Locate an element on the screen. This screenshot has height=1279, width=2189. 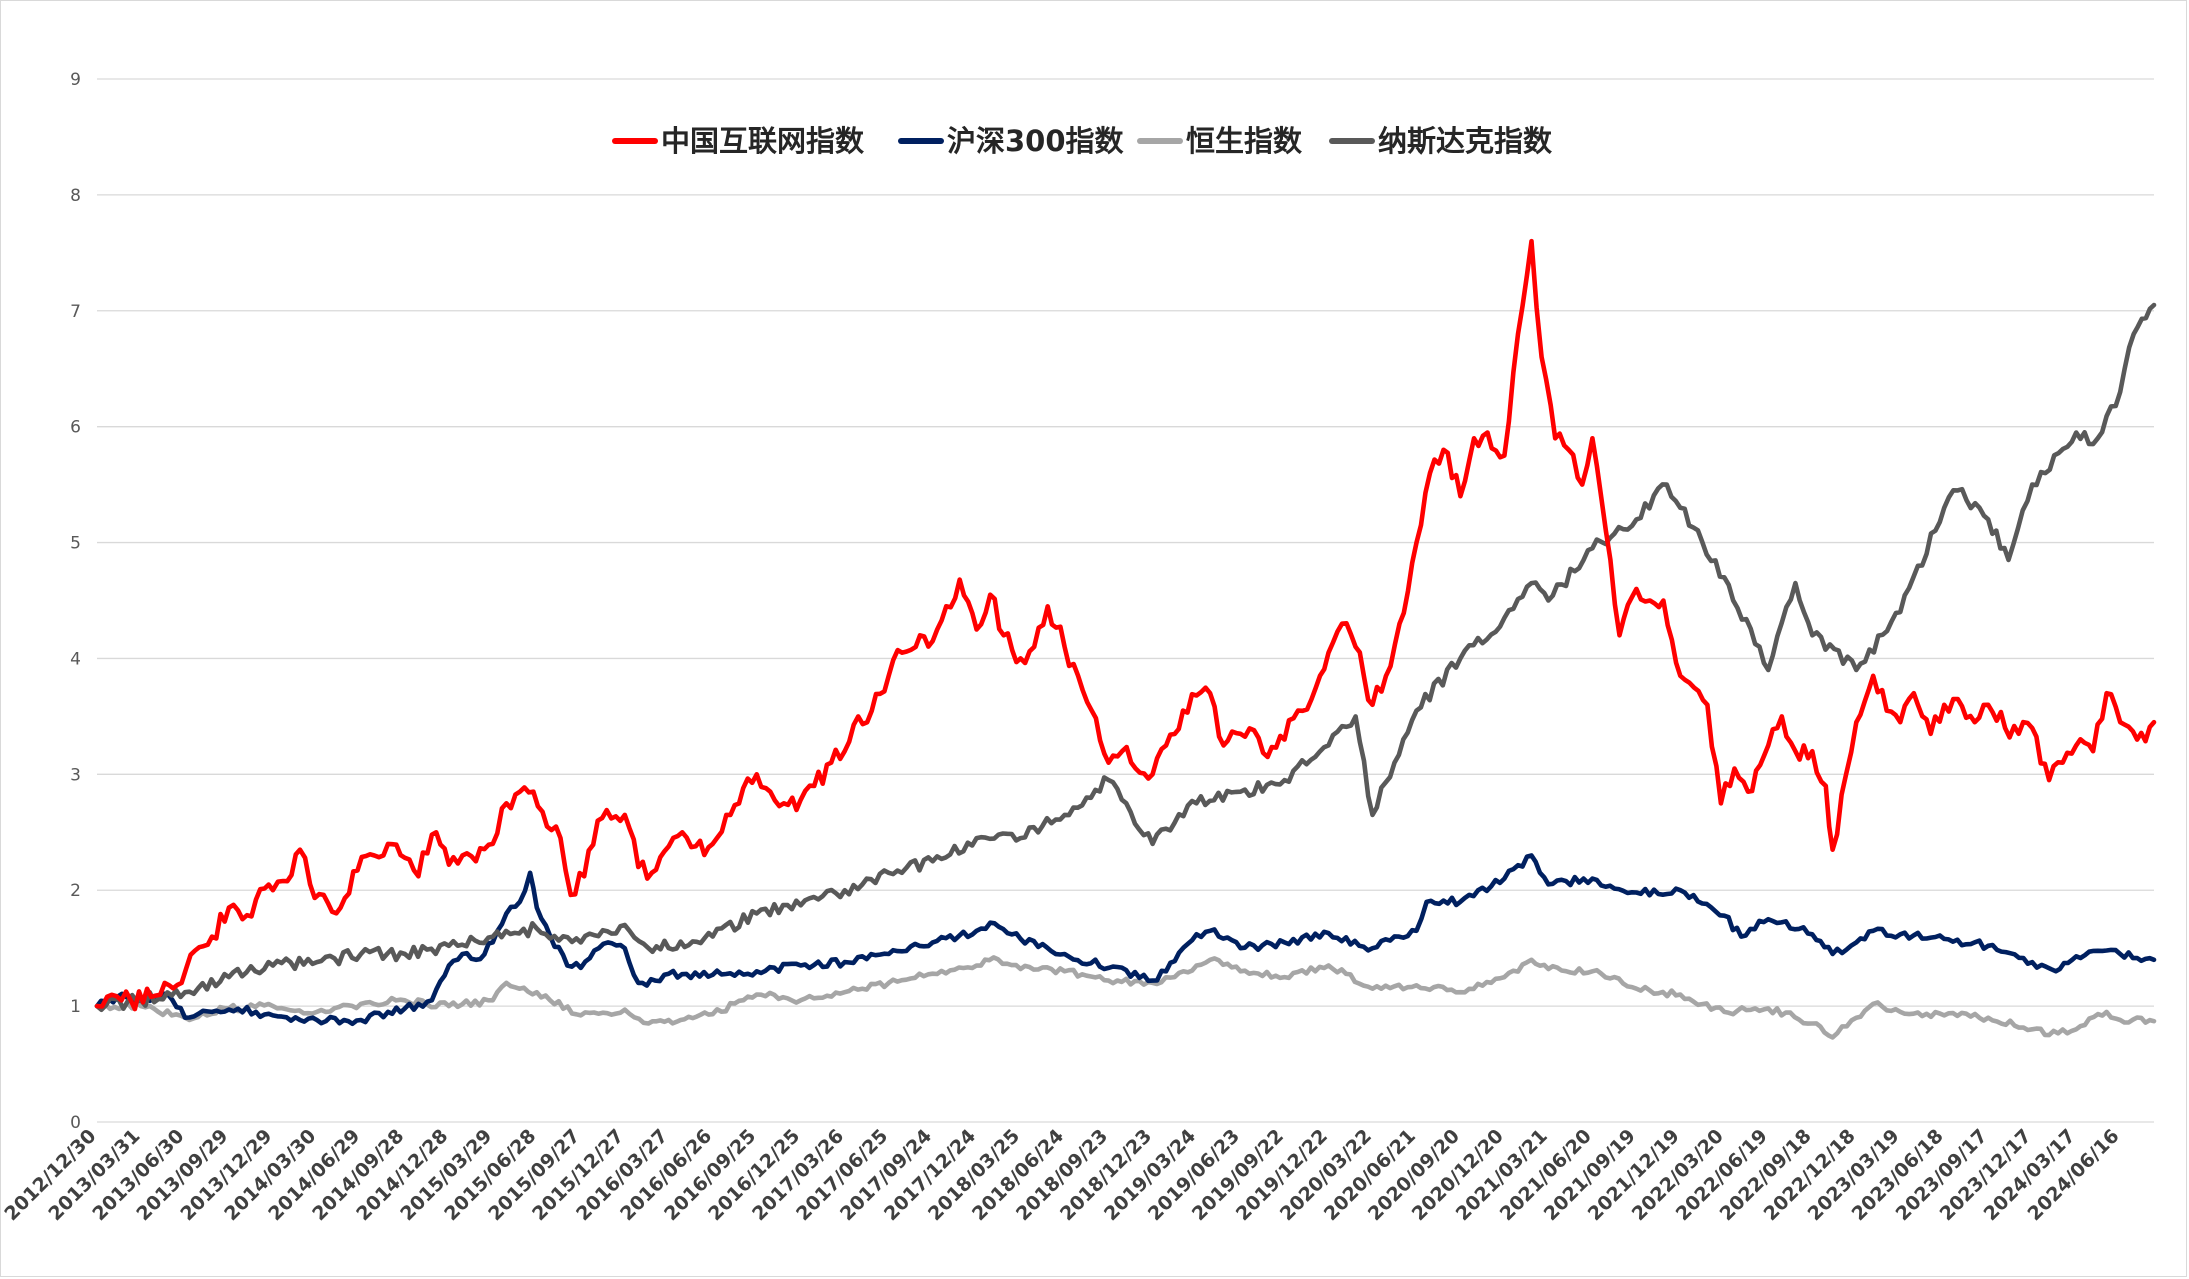
y-tick-label: 9 is located at coordinates (75, 80).